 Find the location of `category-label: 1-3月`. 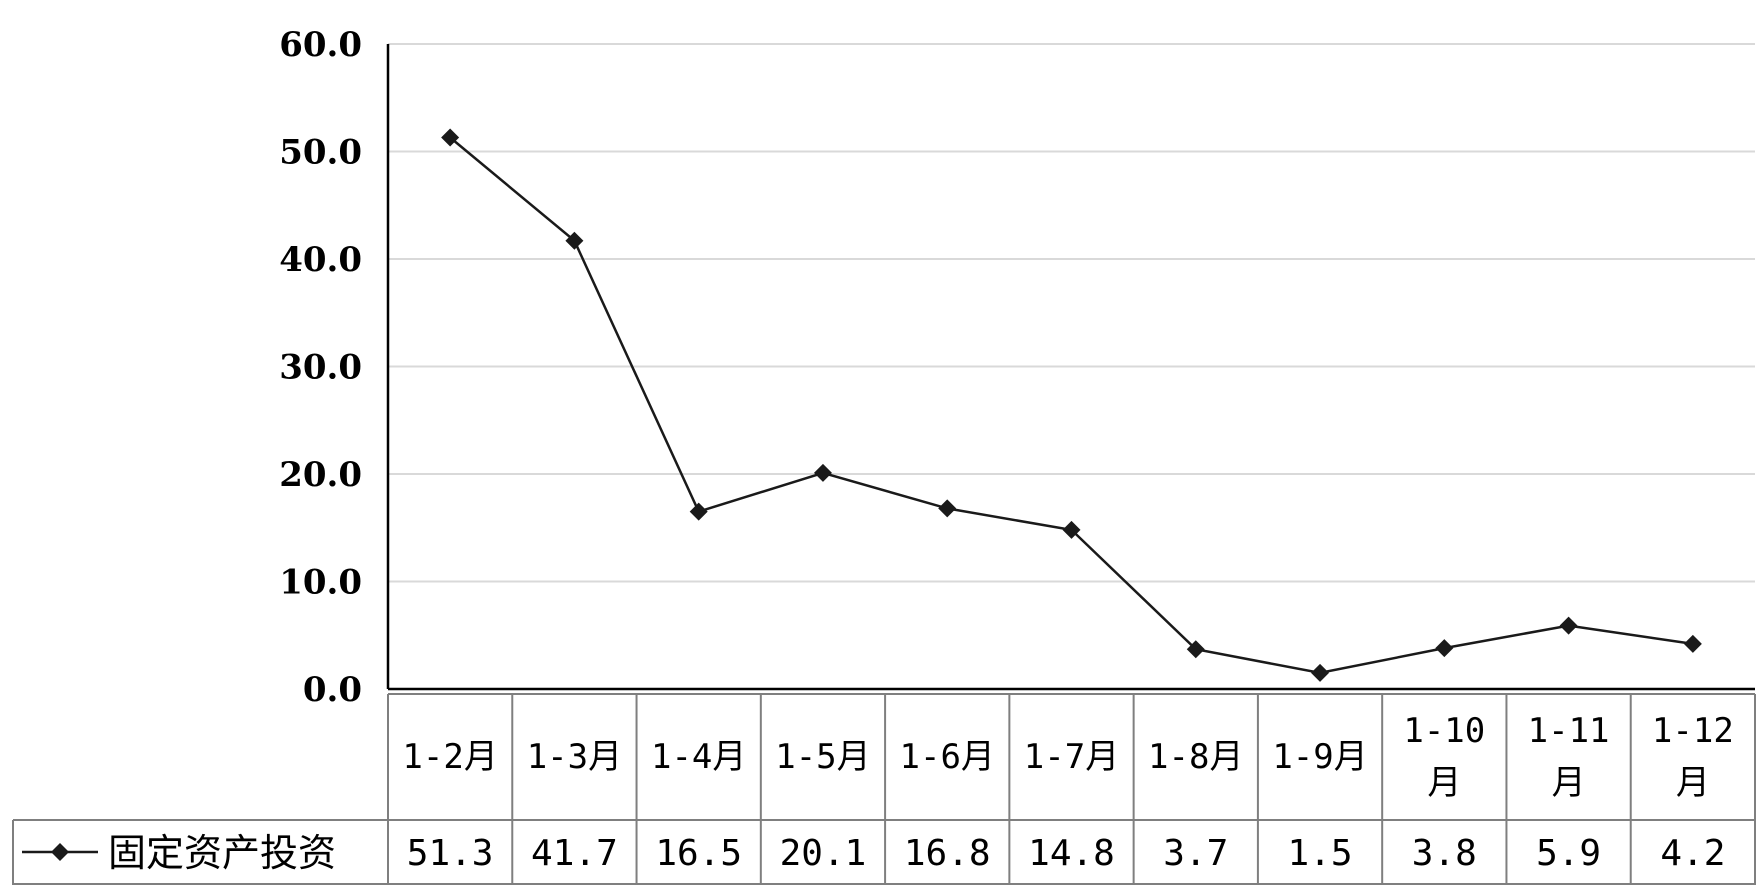

category-label: 1-3月 is located at coordinates (574, 757).